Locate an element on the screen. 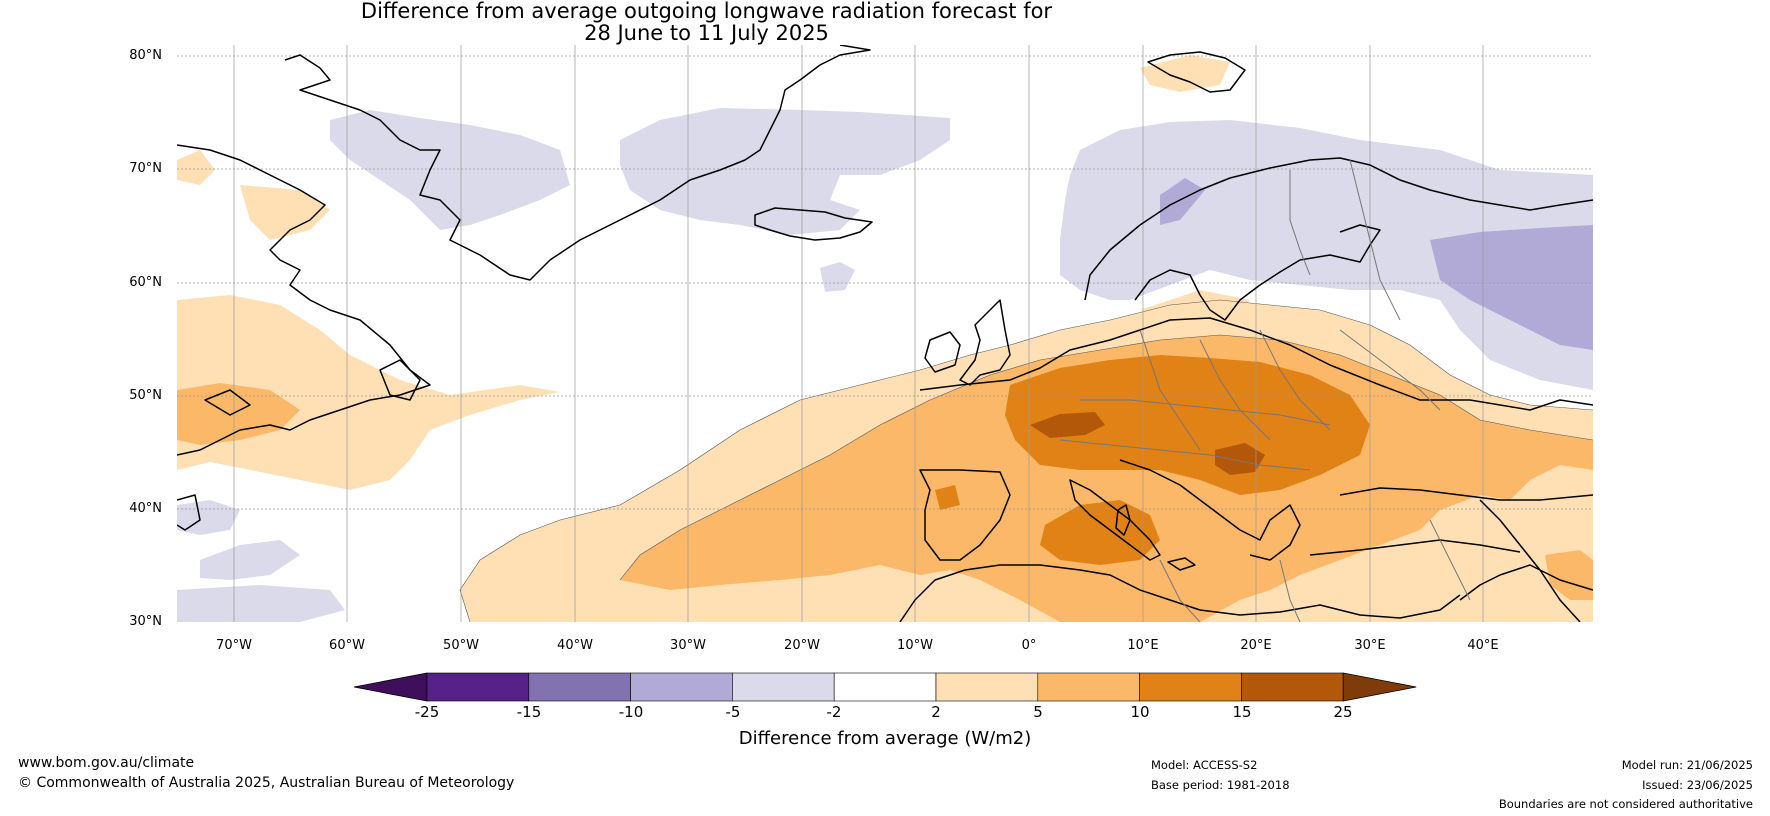 The image size is (1770, 816). footer-base-period: Base period: 1981-2018 is located at coordinates (1220, 785).